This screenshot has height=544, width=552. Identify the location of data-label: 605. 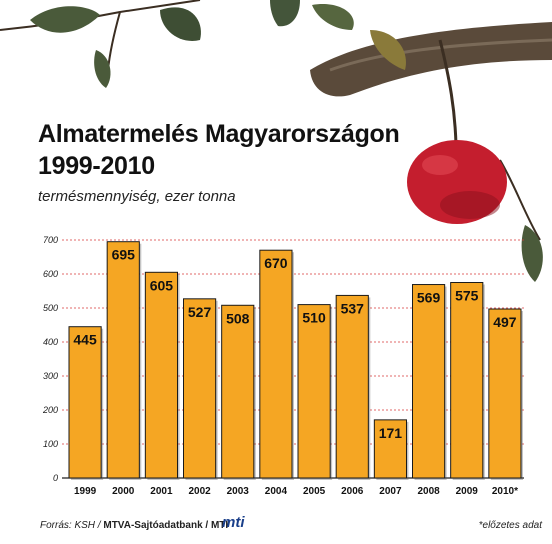
(162, 285).